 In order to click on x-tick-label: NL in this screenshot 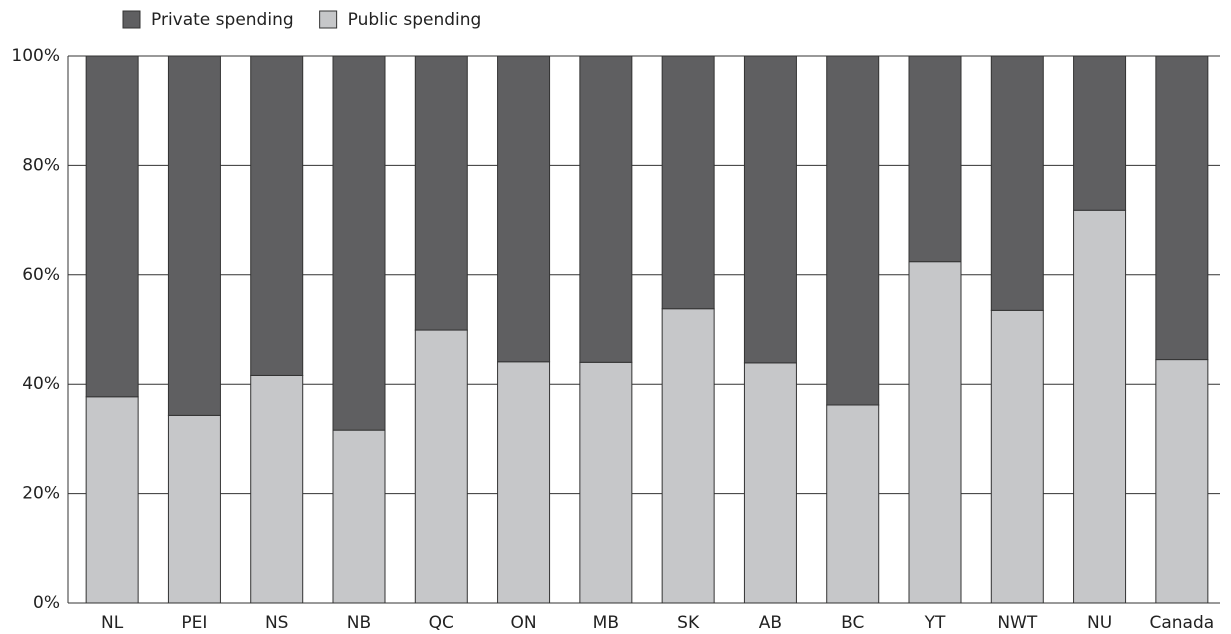, I will do `click(112, 623)`.